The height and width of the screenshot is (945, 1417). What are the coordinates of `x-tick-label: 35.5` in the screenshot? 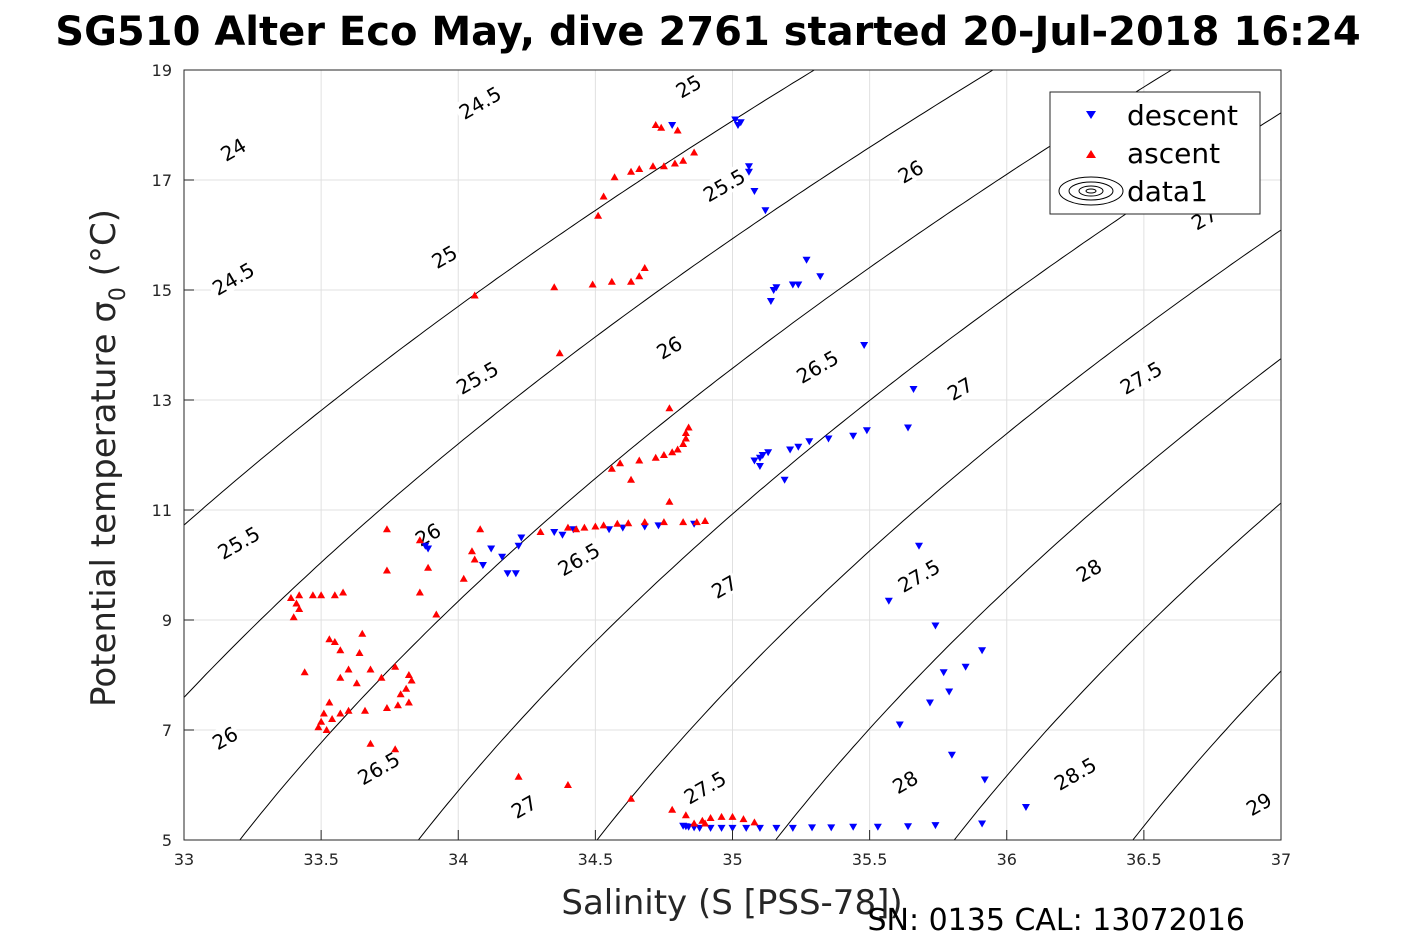 It's located at (870, 859).